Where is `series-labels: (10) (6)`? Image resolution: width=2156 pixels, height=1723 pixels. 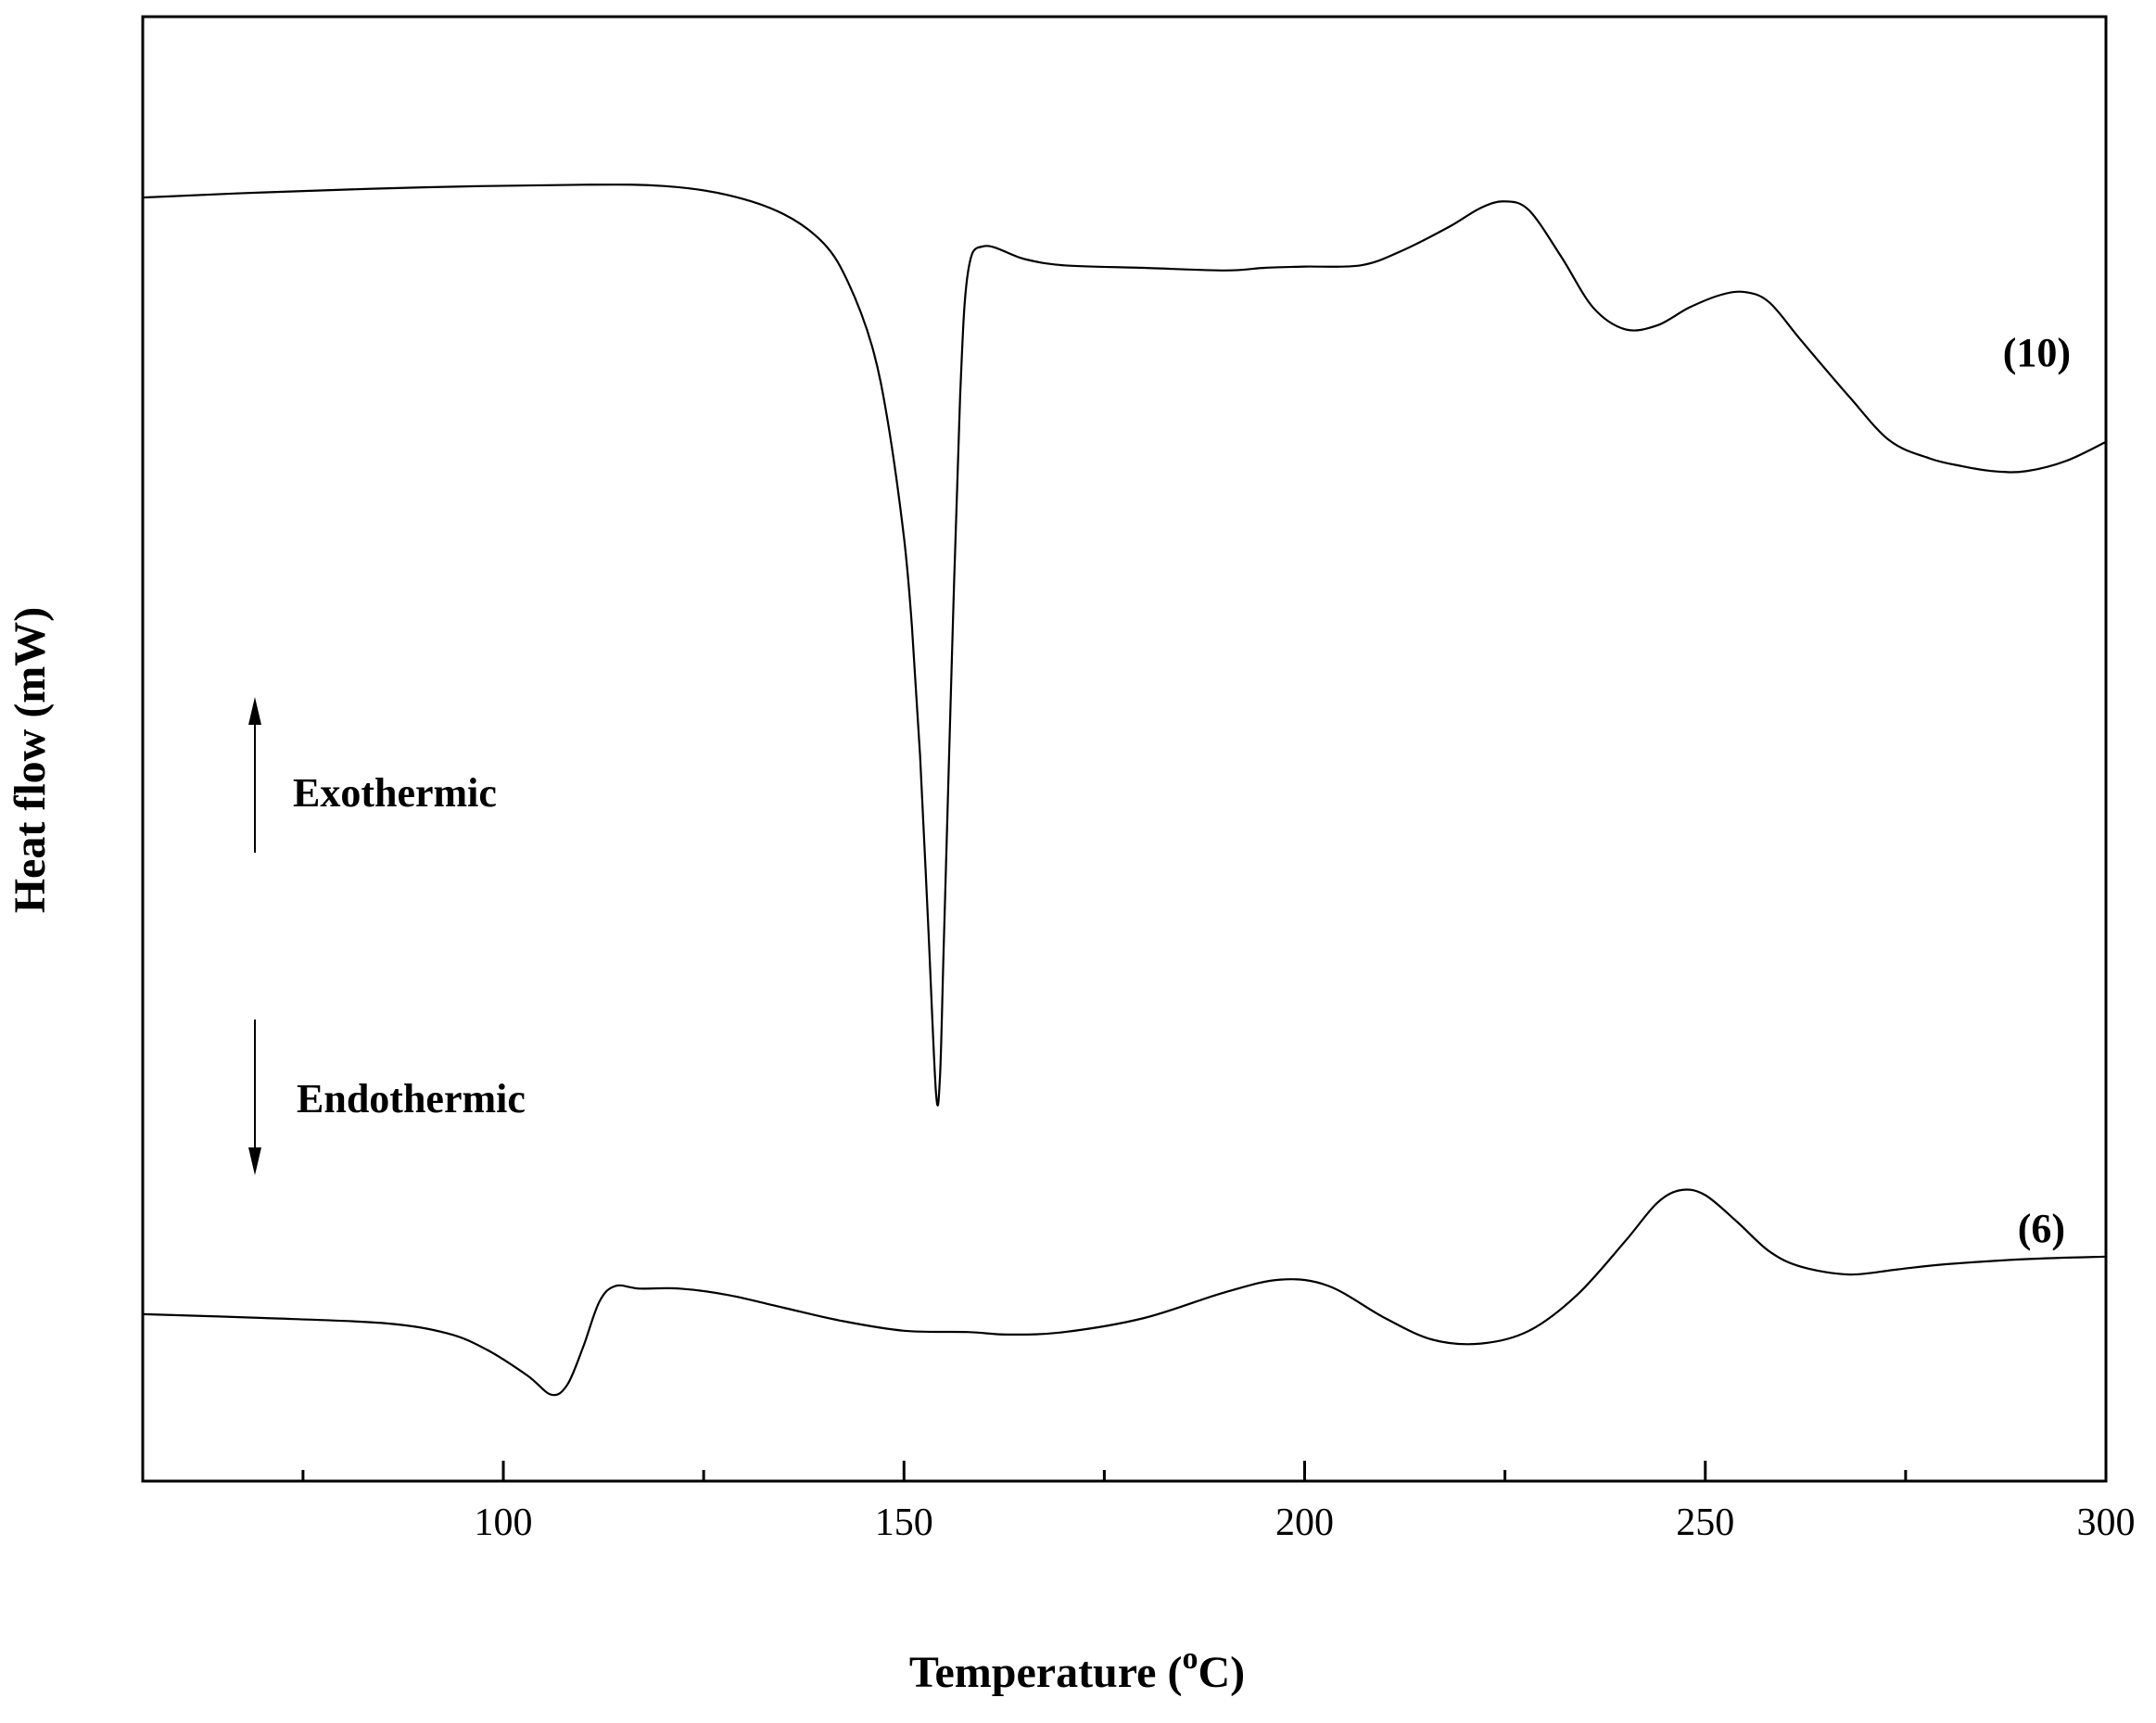
series-labels: (10) (6) is located at coordinates (2037, 790).